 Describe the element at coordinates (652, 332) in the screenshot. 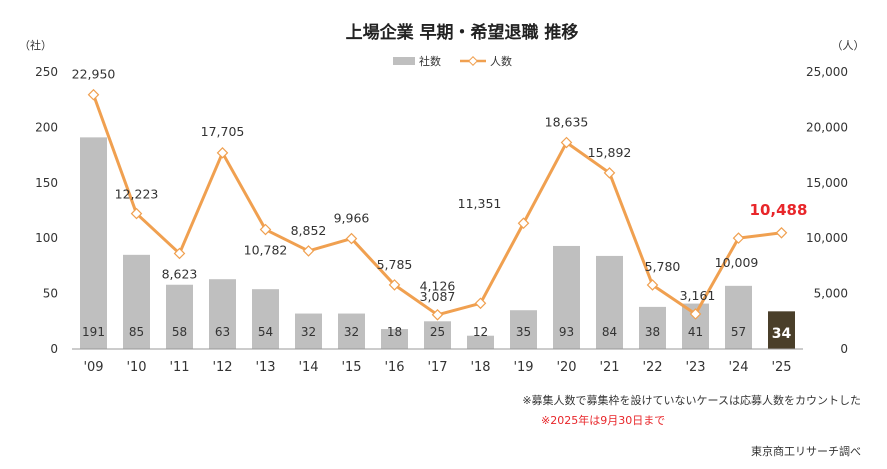

I see `bar-value-label: 38` at that location.